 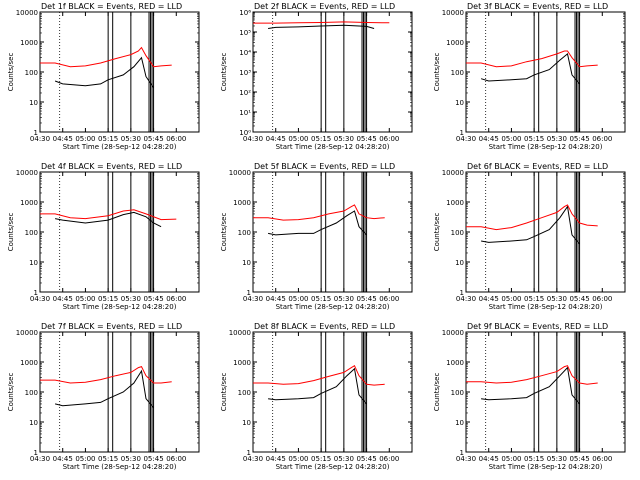 I want to click on y-tick-label: 10⁴, so click(x=245, y=53).